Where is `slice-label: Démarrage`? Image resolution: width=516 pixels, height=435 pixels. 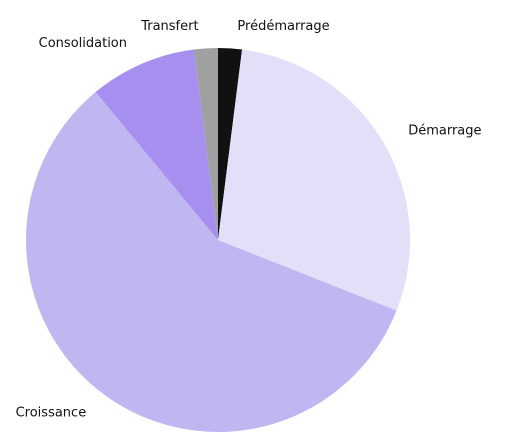 slice-label: Démarrage is located at coordinates (444, 131).